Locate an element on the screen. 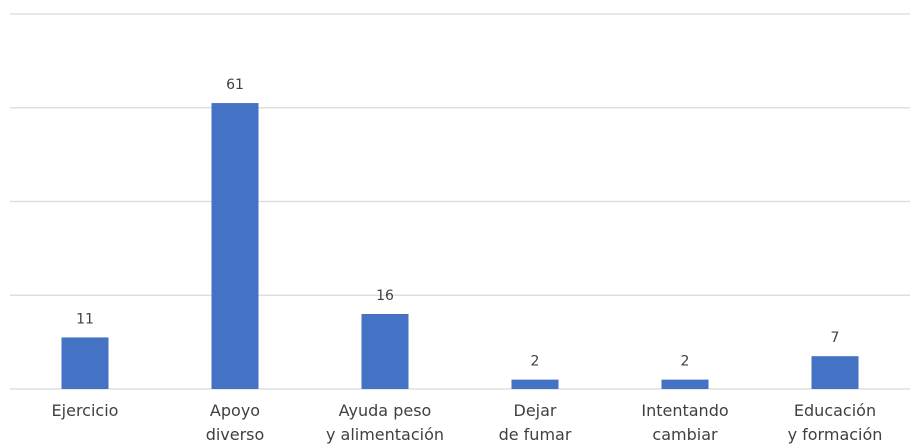 The width and height of the screenshot is (912, 445). x-tick-label: de fumar is located at coordinates (535, 434).